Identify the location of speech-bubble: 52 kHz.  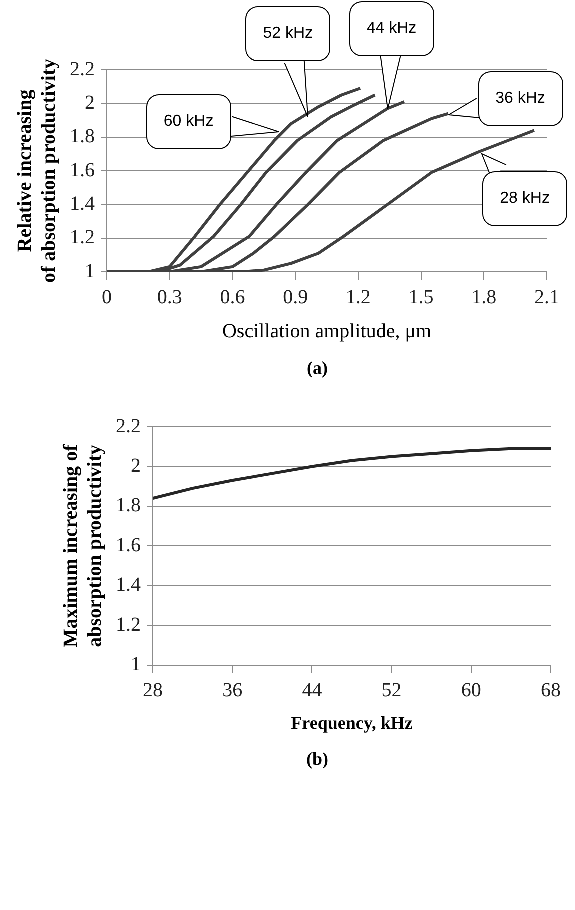
(288, 62).